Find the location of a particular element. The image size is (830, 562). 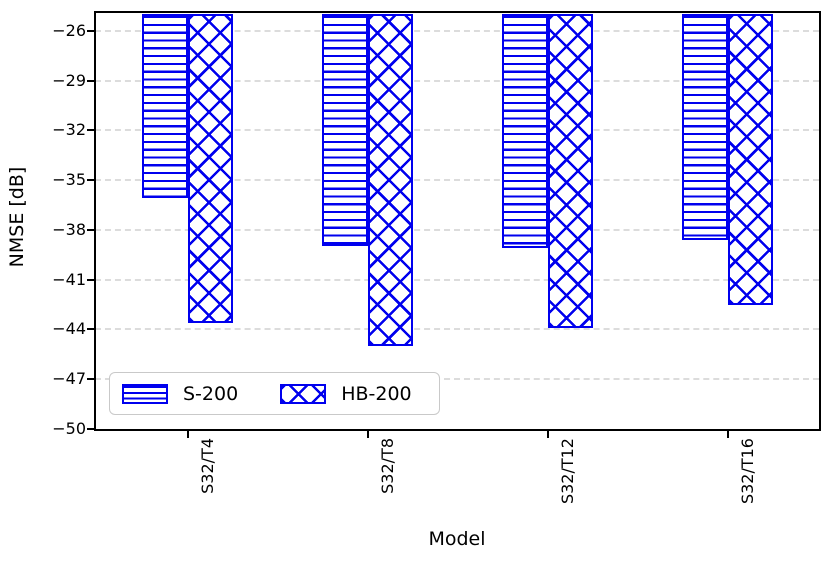

y-tick-label: −50 is located at coordinates (69, 428).